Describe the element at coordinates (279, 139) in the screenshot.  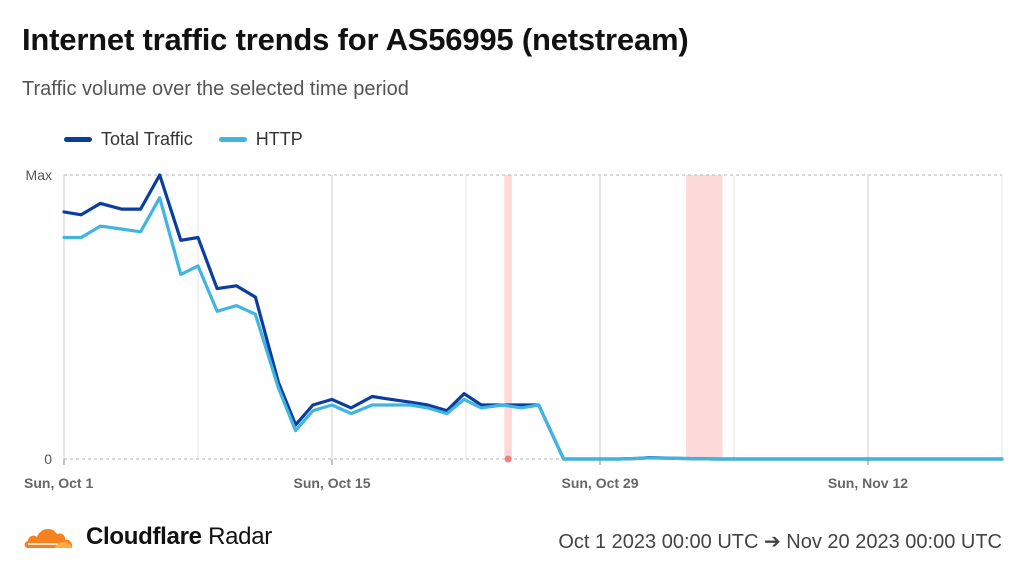
I see `legend-label-http: HTTP` at that location.